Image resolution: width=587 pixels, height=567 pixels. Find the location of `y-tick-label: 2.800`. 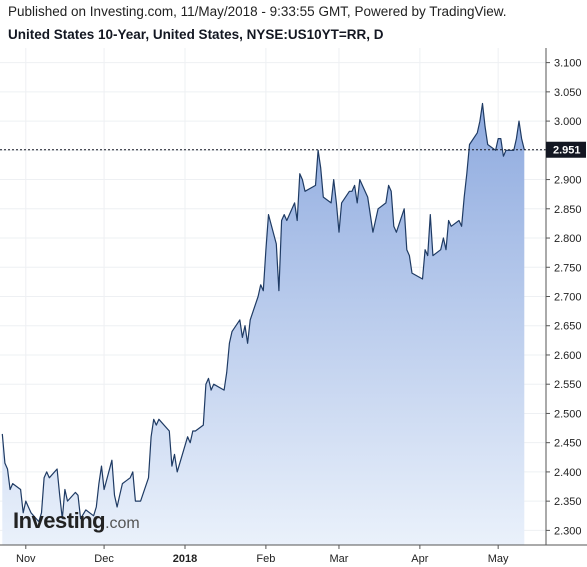

y-tick-label: 2.800 is located at coordinates (568, 239).